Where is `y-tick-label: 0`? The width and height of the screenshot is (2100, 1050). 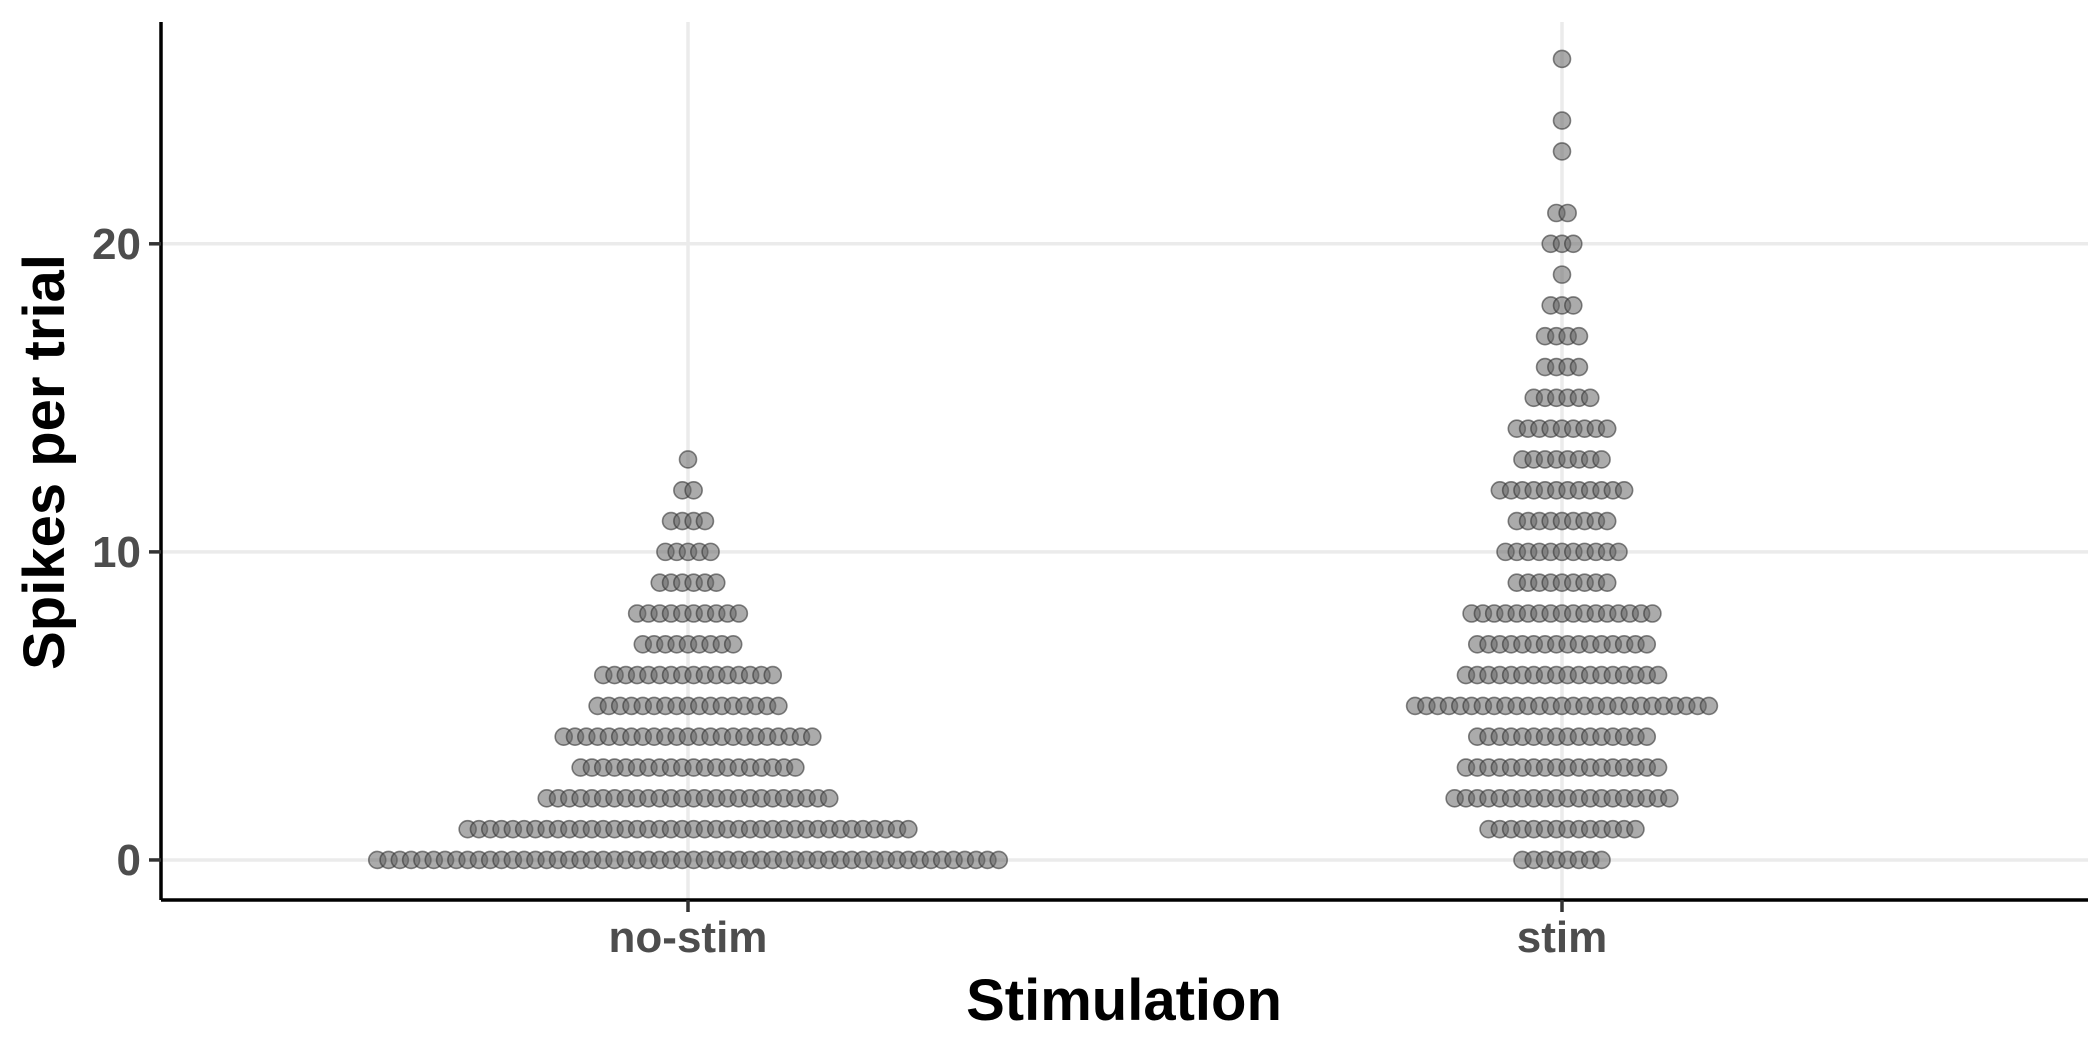
y-tick-label: 0 is located at coordinates (129, 860).